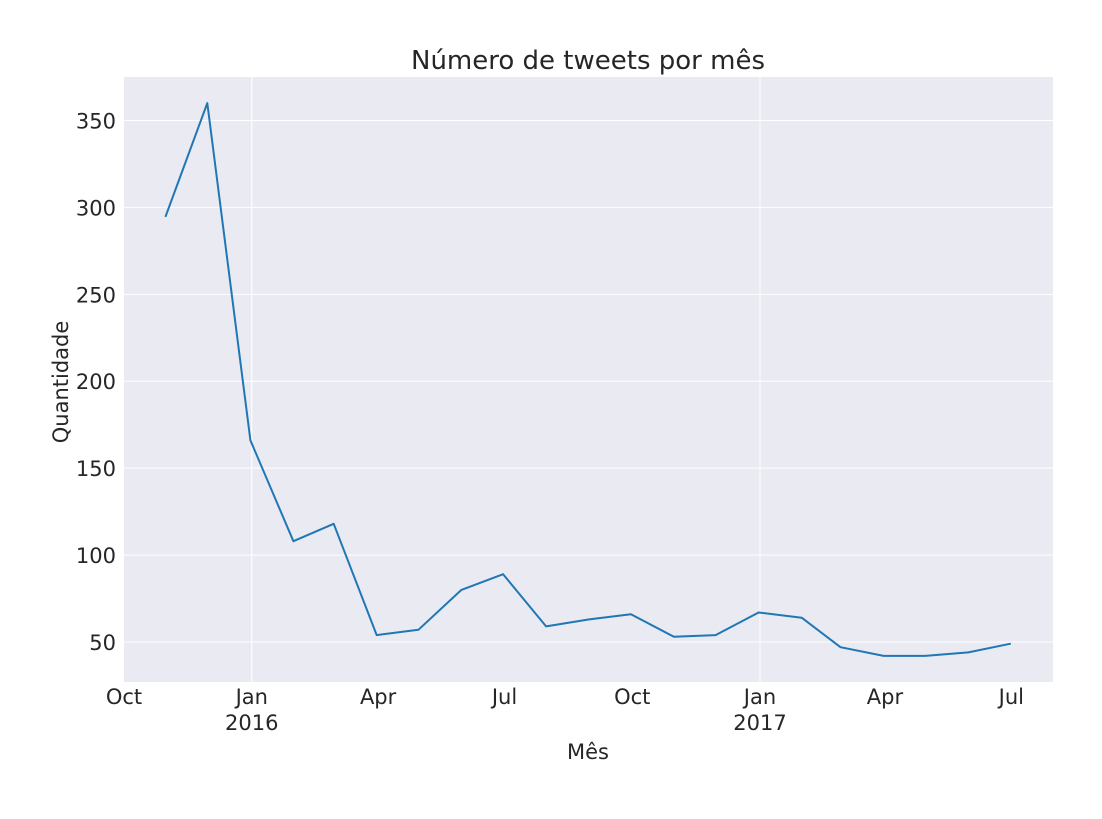  I want to click on y-tick-label: 200, so click(96, 382).